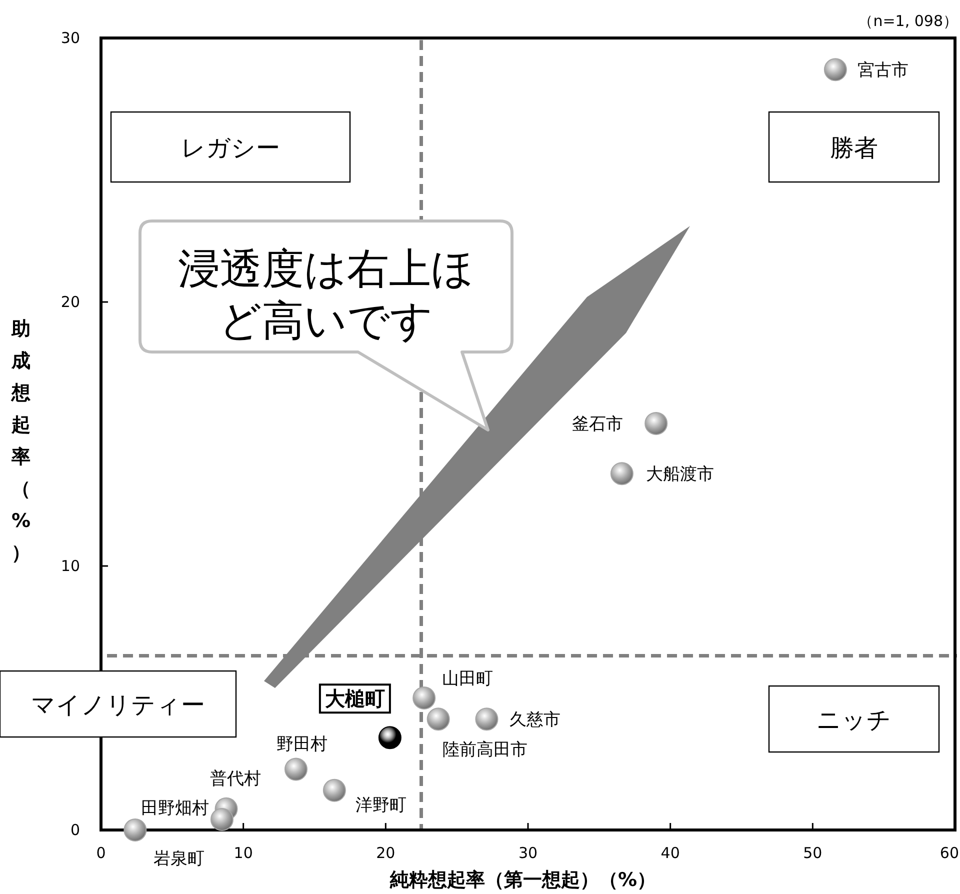 The height and width of the screenshot is (894, 960). What do you see at coordinates (854, 720) in the screenshot?
I see `annotation: ニッチ` at bounding box center [854, 720].